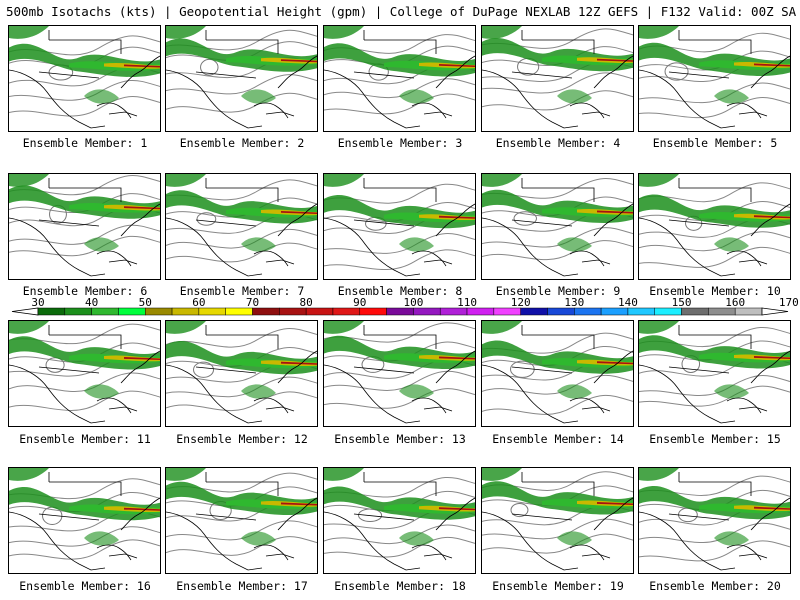 The height and width of the screenshot is (600, 800). I want to click on panel-label: Ensemble Member: 11, so click(85, 439).